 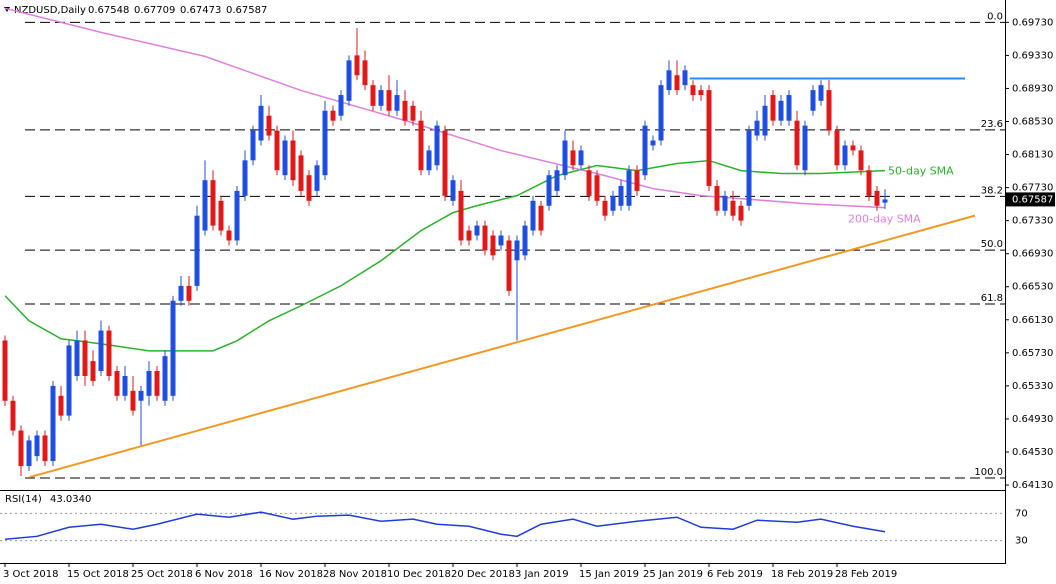 What do you see at coordinates (802, 574) in the screenshot?
I see `x-tick-label: 18 Feb 2019` at bounding box center [802, 574].